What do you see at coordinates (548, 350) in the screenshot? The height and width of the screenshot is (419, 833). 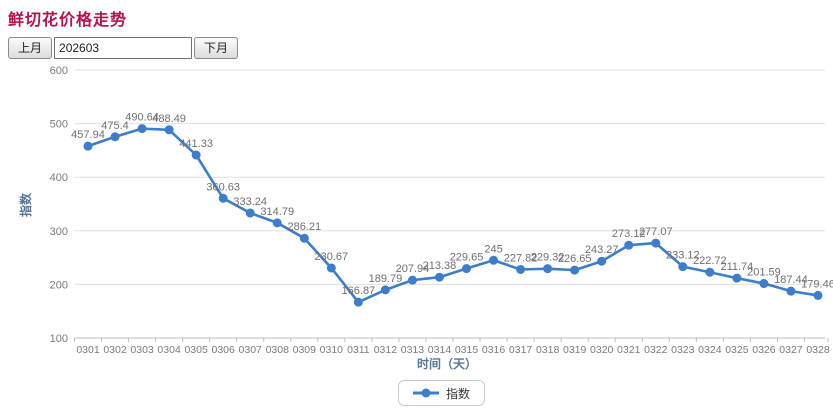 I see `x-tick-label: 0318` at bounding box center [548, 350].